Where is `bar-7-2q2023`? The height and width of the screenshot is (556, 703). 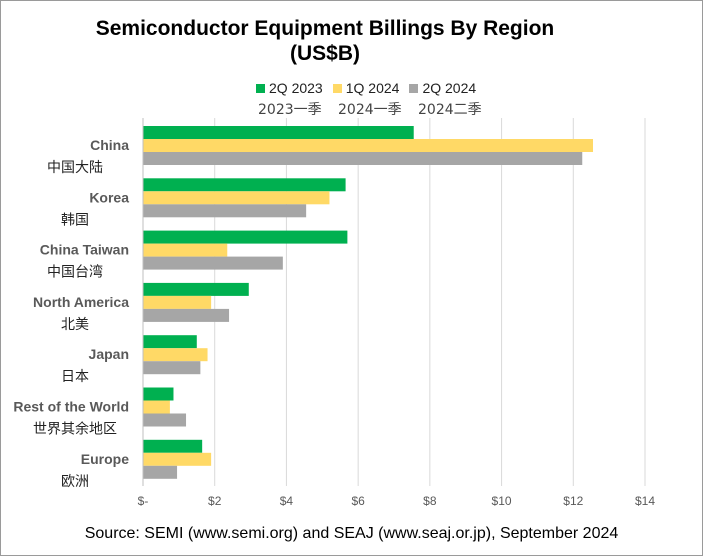 bar-7-2q2023 is located at coordinates (173, 446).